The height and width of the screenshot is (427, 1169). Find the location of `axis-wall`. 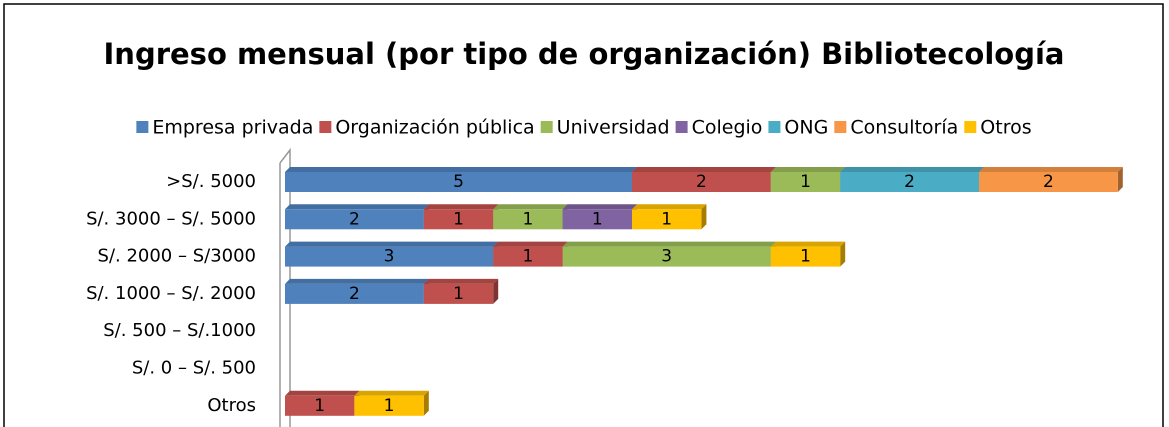

axis-wall is located at coordinates (285, 287).